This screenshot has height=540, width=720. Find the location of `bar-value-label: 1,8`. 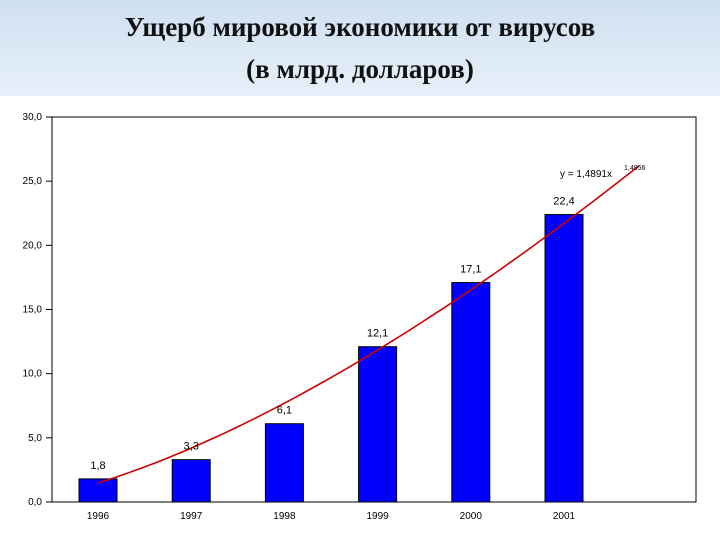

bar-value-label: 1,8 is located at coordinates (97, 466).